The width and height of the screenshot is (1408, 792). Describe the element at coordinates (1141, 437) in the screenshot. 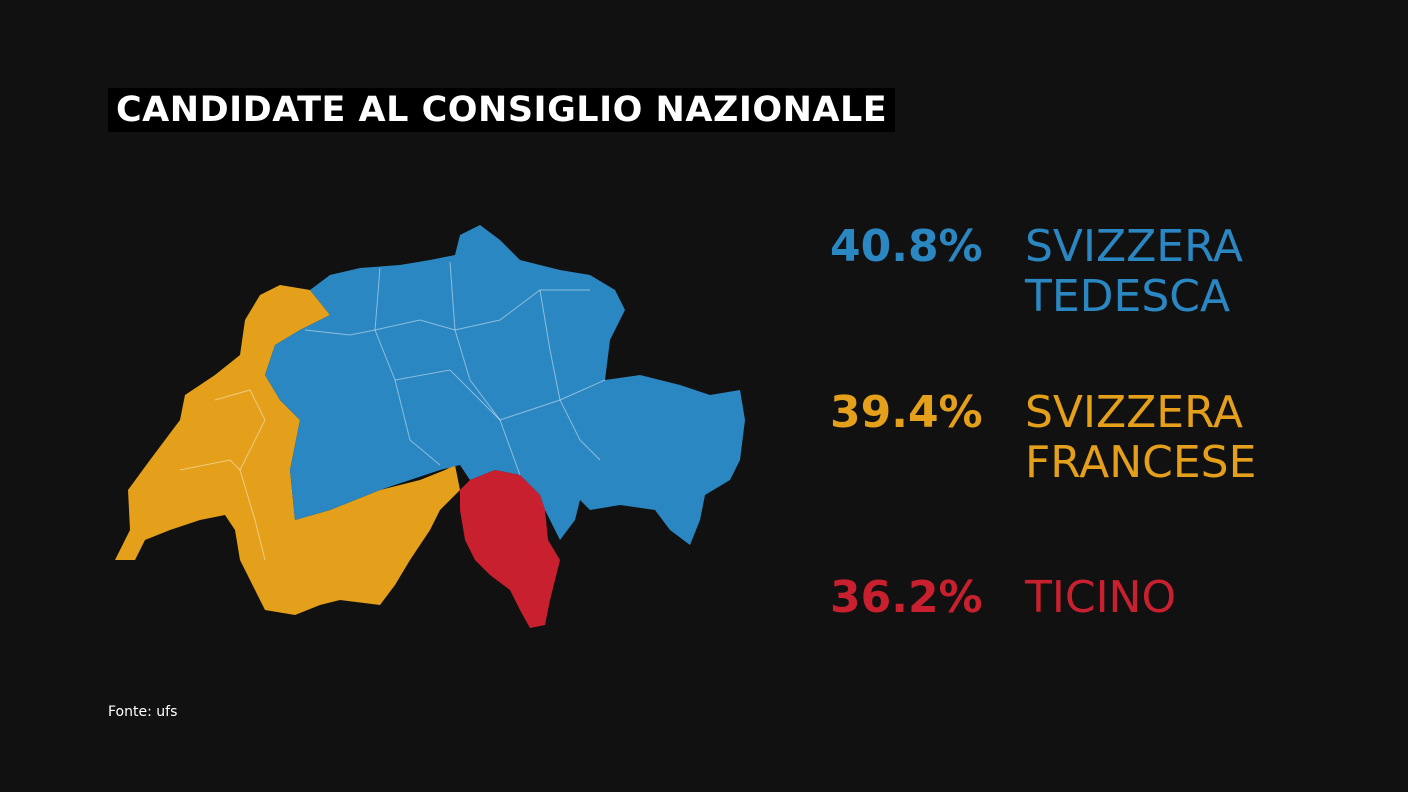

I see `region-name: SVIZZERA FRANCESE` at that location.